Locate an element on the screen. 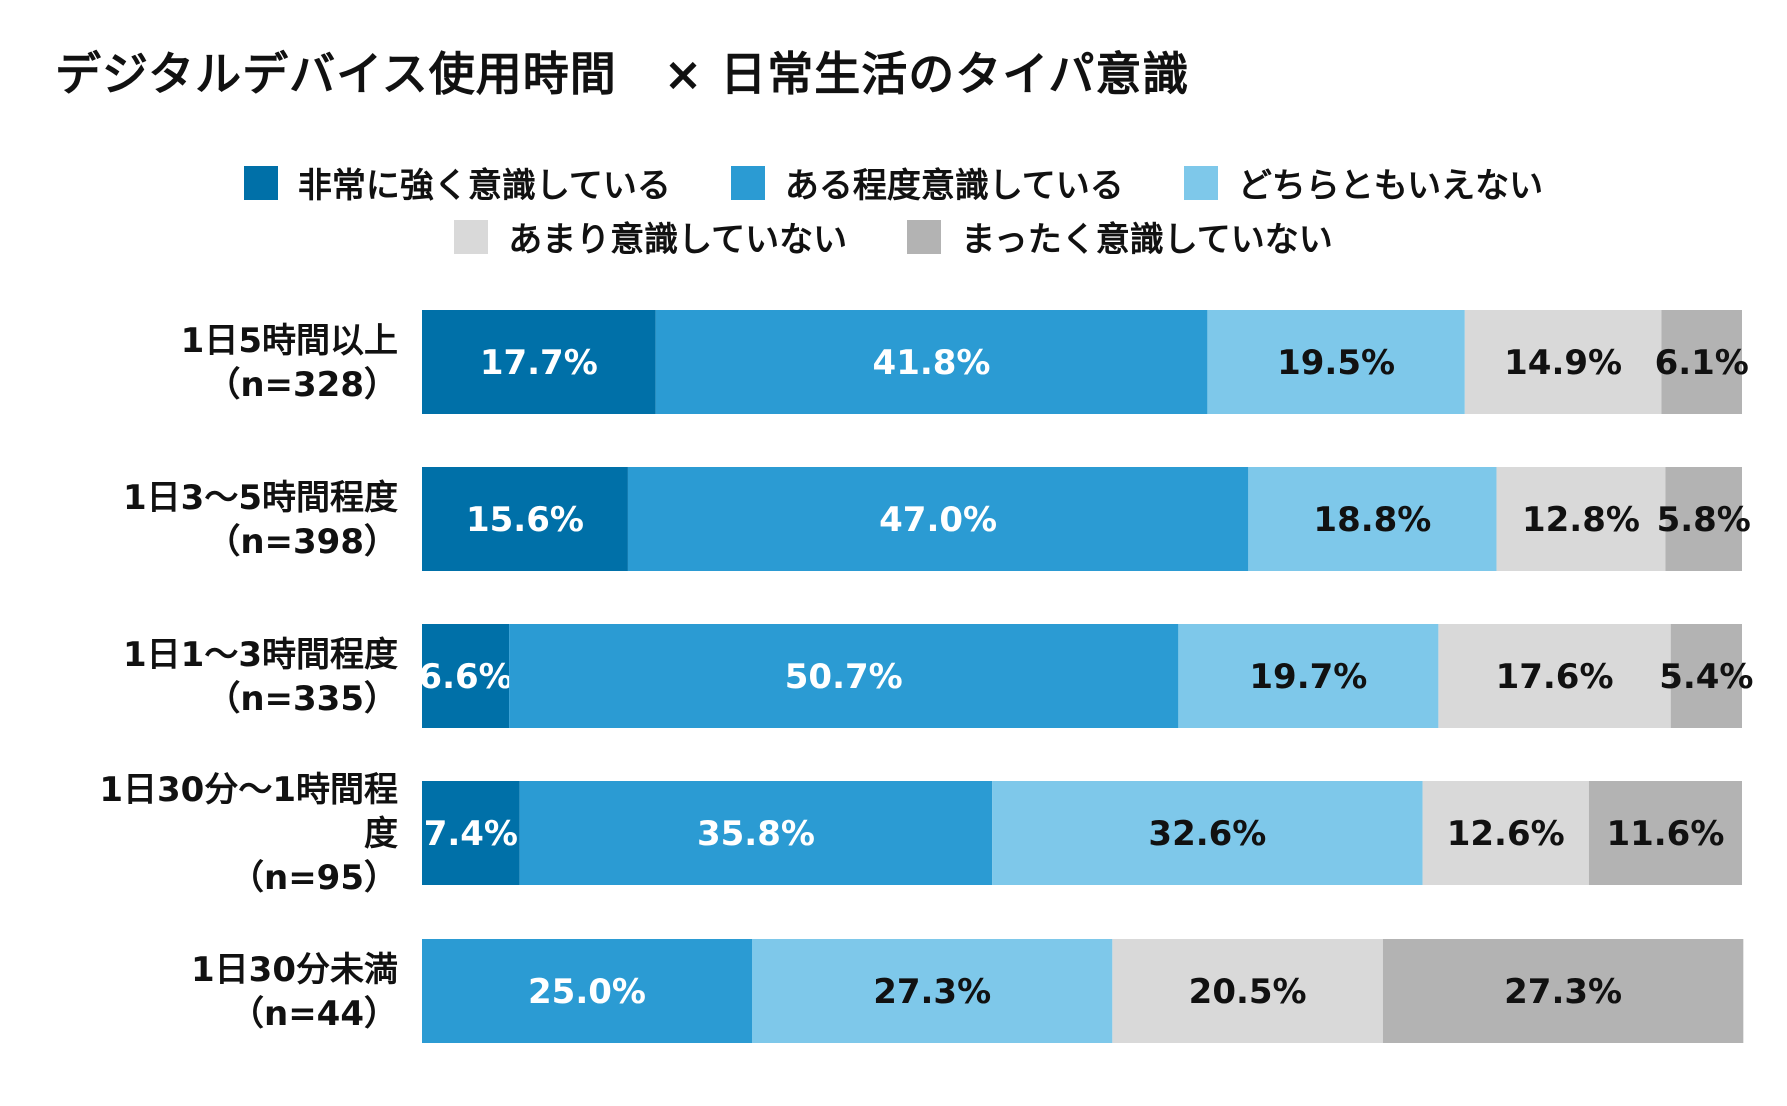  chart-title: デジタルデバイス使用時間 × 日常生活のタイパ意識 is located at coordinates (622, 74).